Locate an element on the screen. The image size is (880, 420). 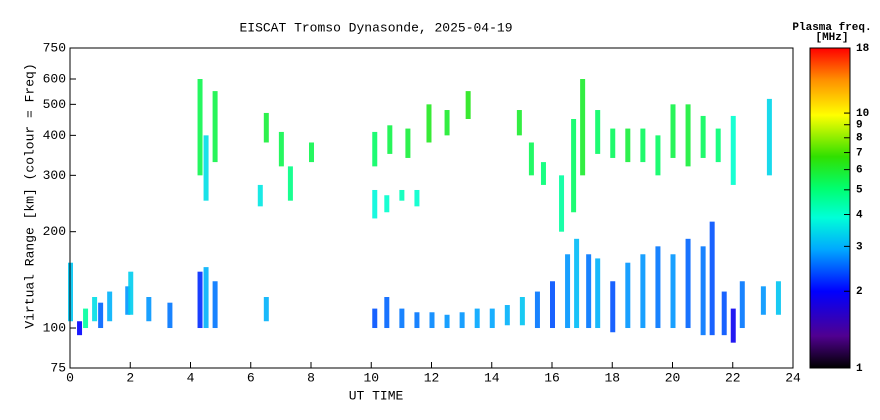
x-tick-label: 22 is located at coordinates (733, 377).